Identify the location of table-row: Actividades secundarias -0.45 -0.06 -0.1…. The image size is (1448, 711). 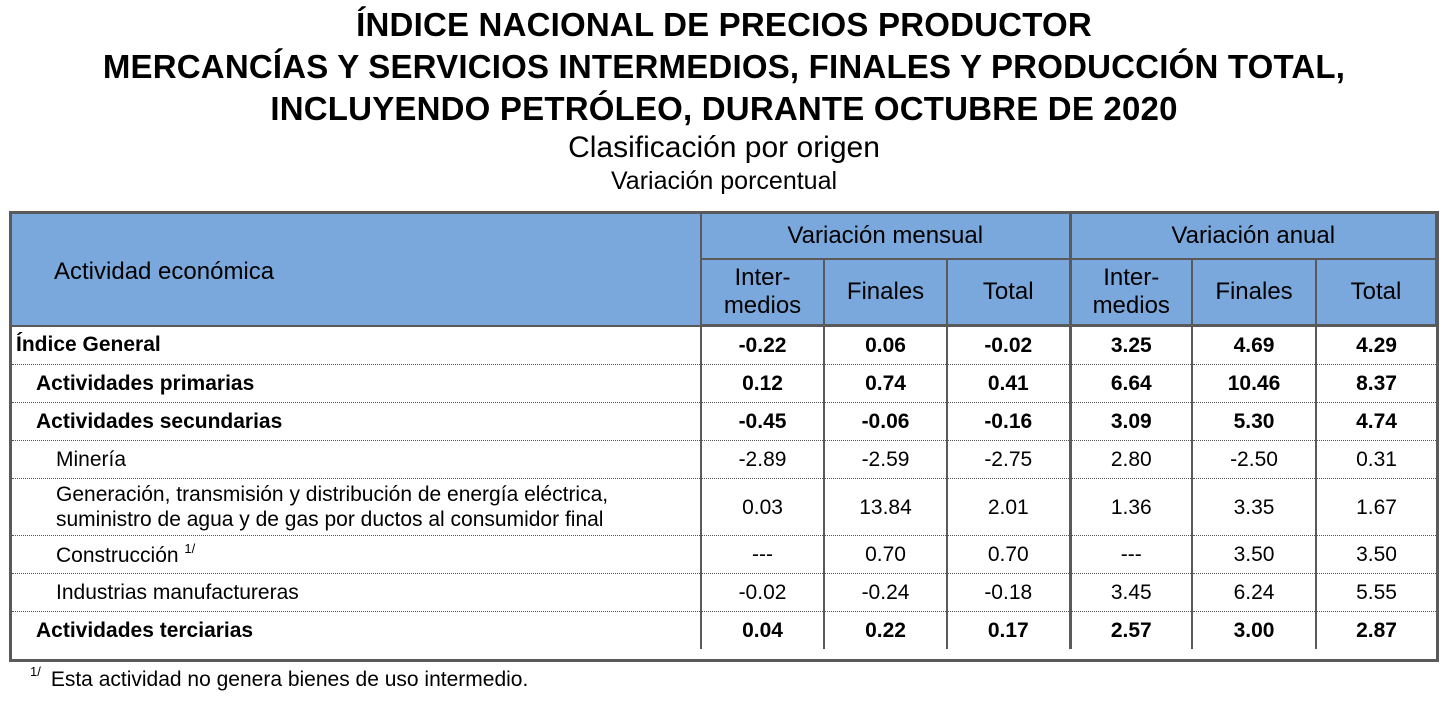
(724, 421).